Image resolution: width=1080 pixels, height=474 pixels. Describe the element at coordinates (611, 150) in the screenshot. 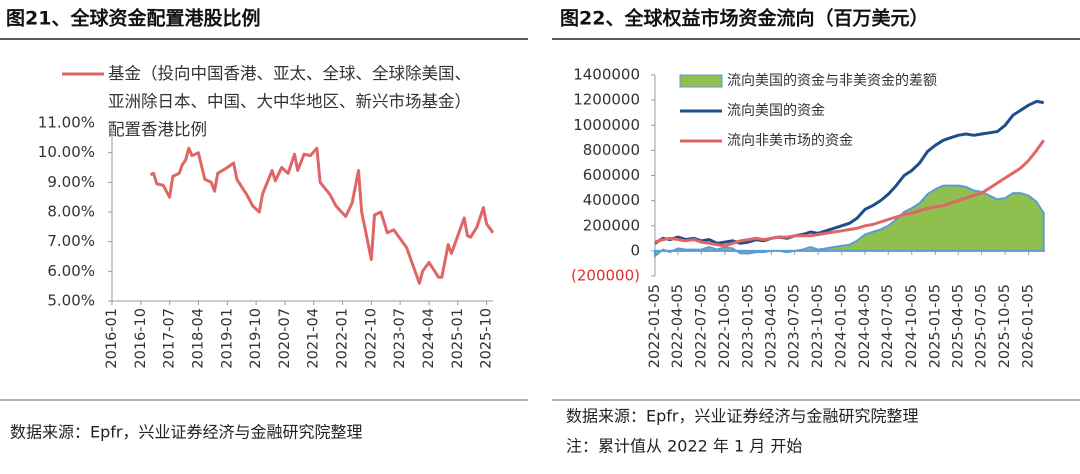

I see `y-tick-label: 800000` at that location.